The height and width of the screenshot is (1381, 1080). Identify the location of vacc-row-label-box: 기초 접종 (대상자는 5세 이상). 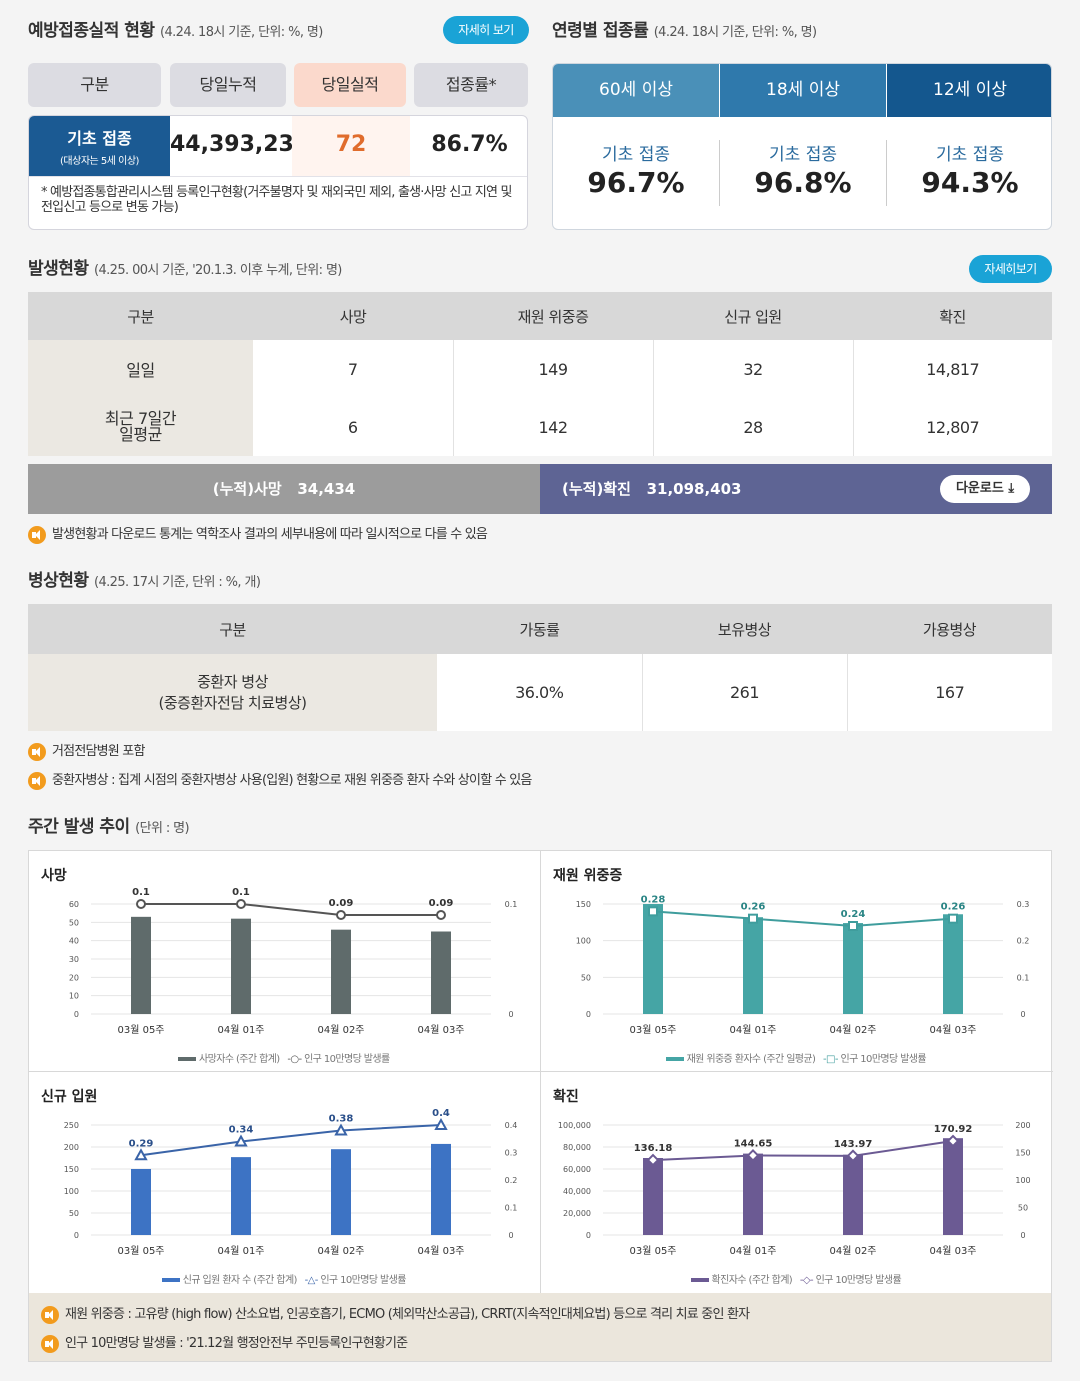
(99, 146).